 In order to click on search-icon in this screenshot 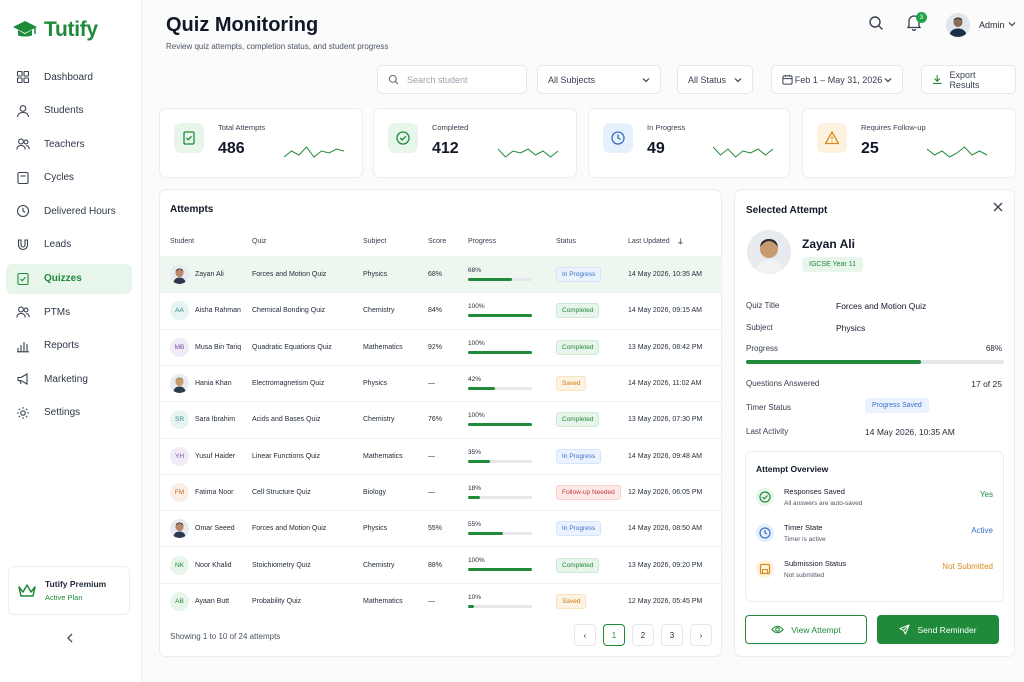, I will do `click(876, 23)`.